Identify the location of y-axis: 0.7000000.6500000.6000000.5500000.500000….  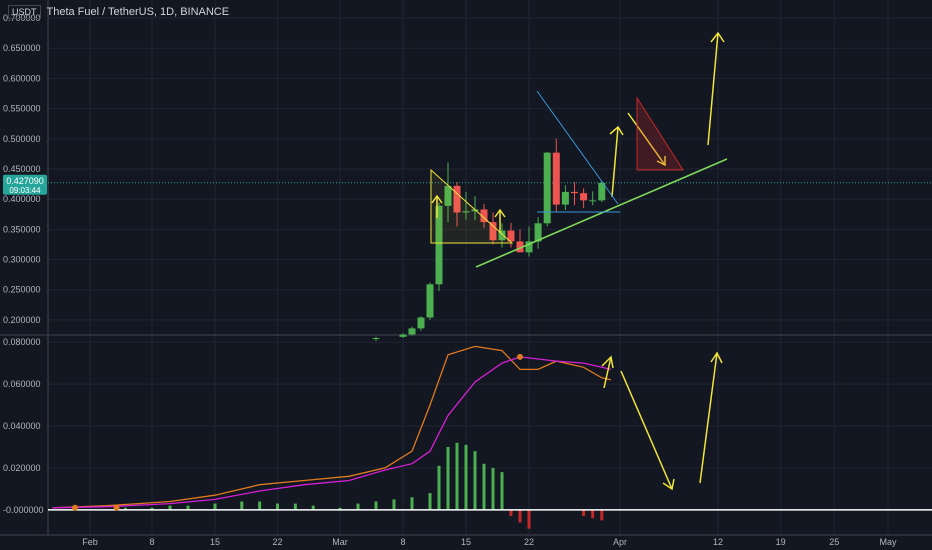
(23, 264).